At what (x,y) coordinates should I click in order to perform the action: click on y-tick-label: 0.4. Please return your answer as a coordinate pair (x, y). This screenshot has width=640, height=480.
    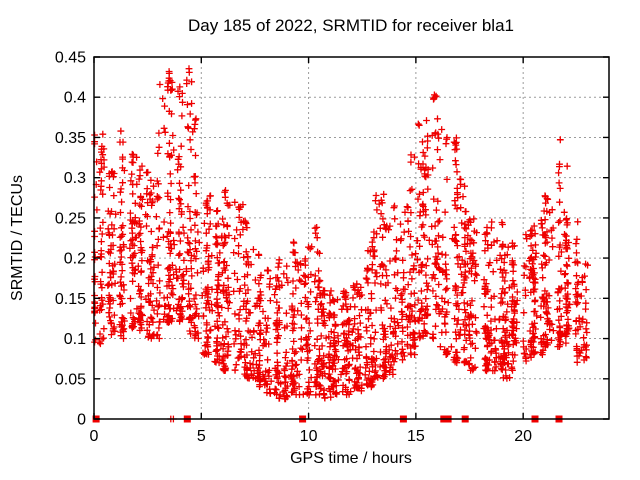
    Looking at the image, I should click on (75, 98).